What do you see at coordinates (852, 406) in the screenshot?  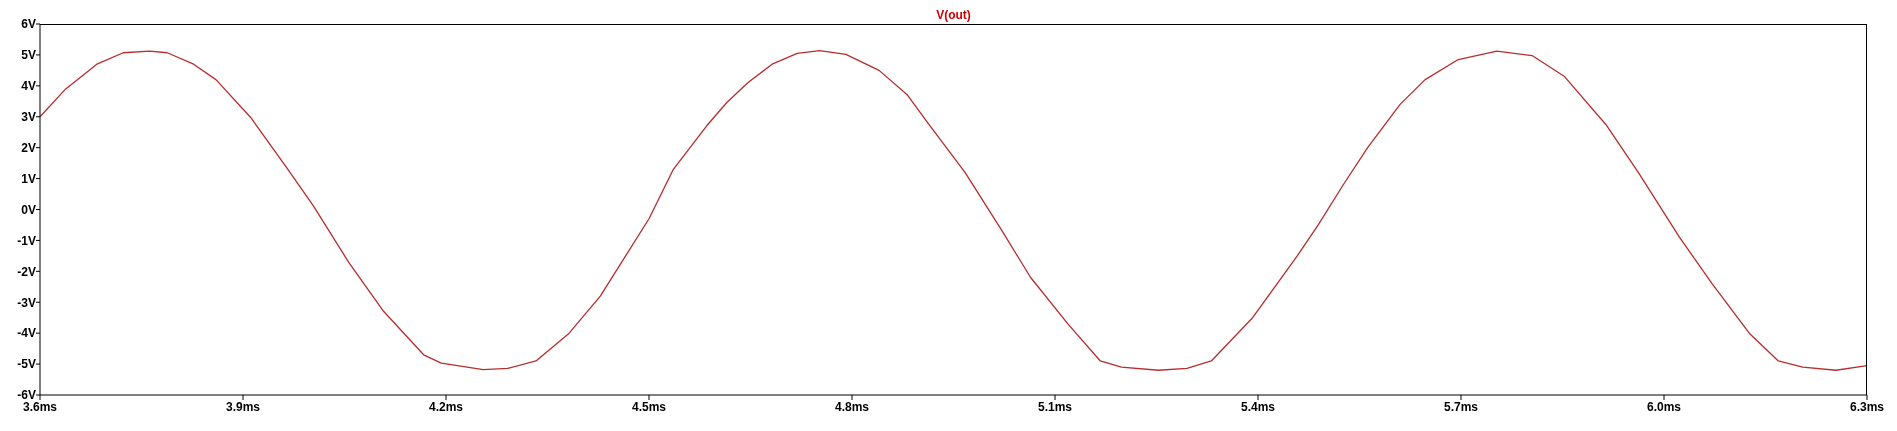 I see `x-tick-label: 4.8ms` at bounding box center [852, 406].